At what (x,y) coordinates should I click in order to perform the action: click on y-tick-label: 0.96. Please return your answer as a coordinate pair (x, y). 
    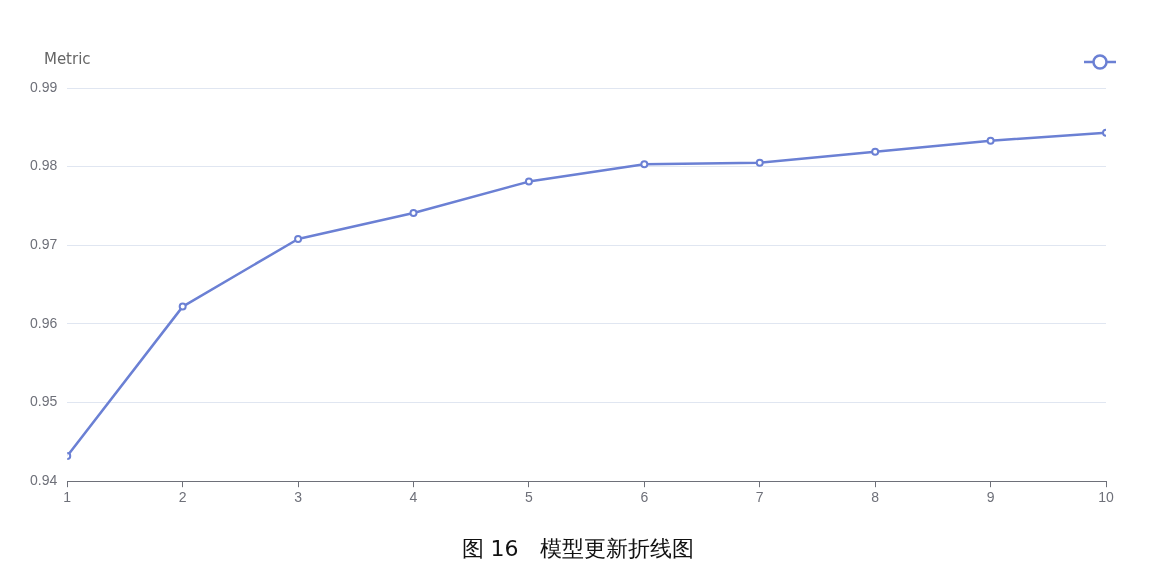
    Looking at the image, I should click on (44, 322).